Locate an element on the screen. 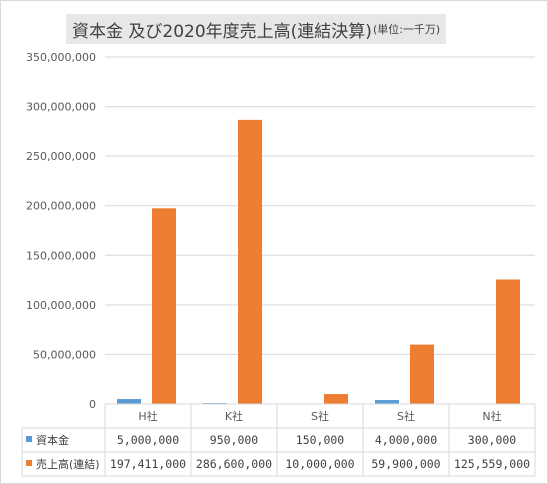 This screenshot has height=484, width=548. data-label: 150,000 is located at coordinates (320, 440).